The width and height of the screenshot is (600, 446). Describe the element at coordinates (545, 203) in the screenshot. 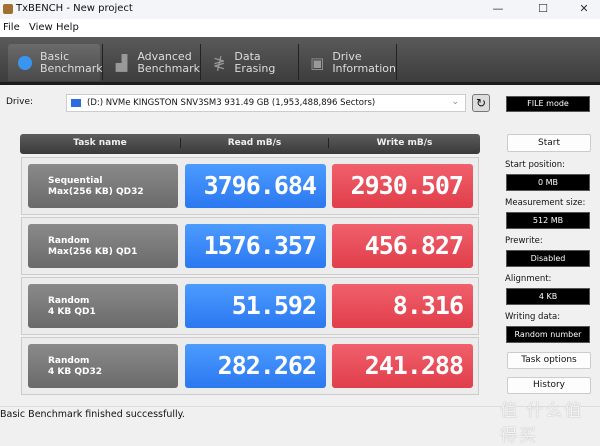

I see `field-label: Measurement size:` at that location.